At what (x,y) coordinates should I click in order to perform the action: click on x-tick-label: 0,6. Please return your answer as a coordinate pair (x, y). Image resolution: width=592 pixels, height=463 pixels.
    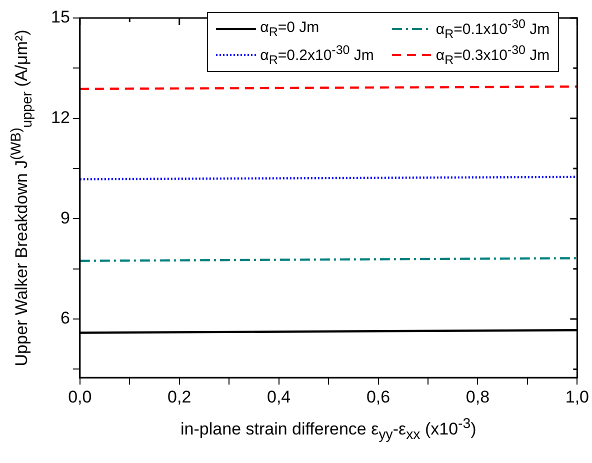
    Looking at the image, I should click on (378, 396).